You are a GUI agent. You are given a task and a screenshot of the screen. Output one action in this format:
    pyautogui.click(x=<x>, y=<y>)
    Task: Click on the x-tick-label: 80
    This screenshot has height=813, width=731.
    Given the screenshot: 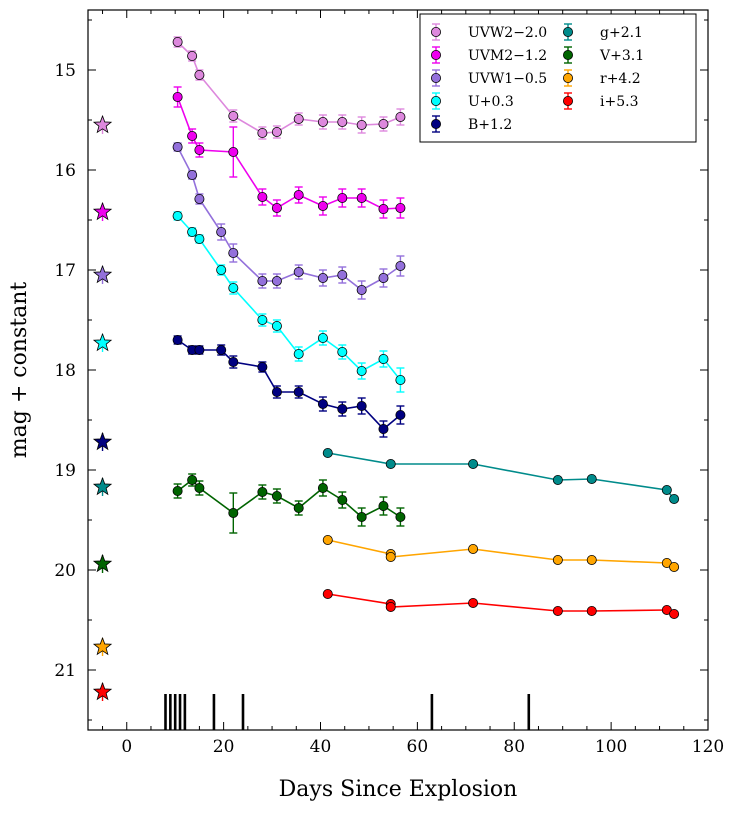 What is the action you would take?
    pyautogui.click(x=514, y=747)
    